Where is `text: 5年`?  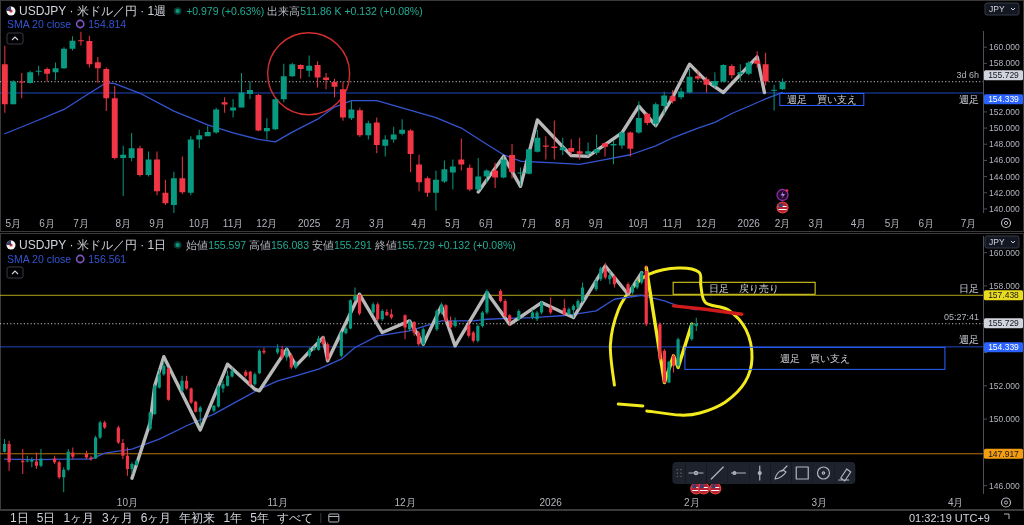 text: 5年 is located at coordinates (259, 518).